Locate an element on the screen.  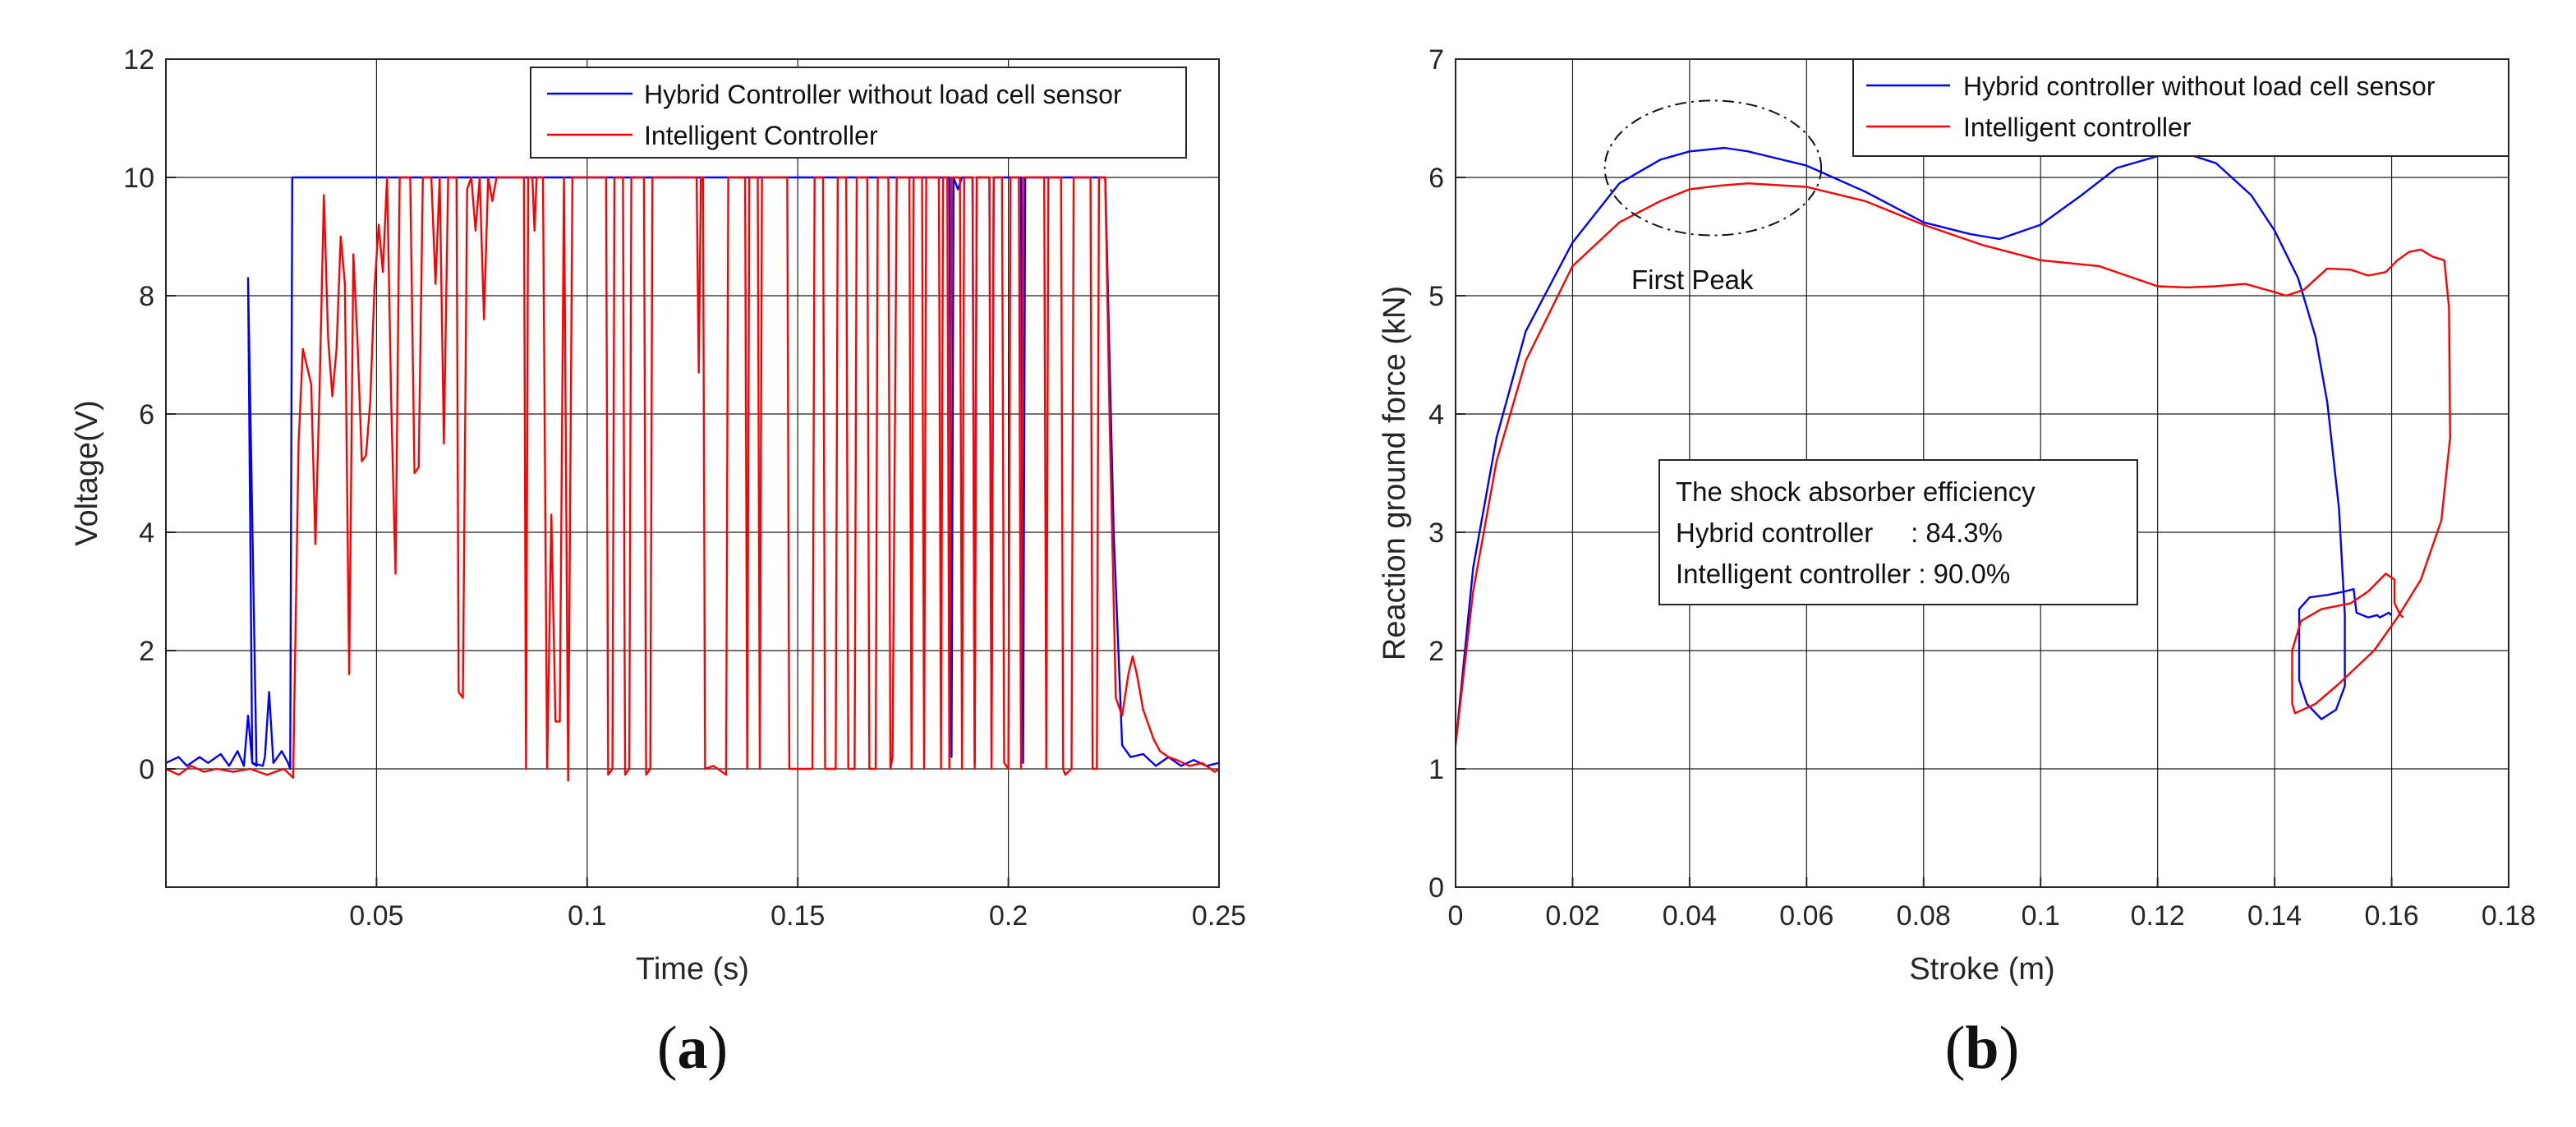
chart-a-panel-label: (a) is located at coordinates (692, 1048).